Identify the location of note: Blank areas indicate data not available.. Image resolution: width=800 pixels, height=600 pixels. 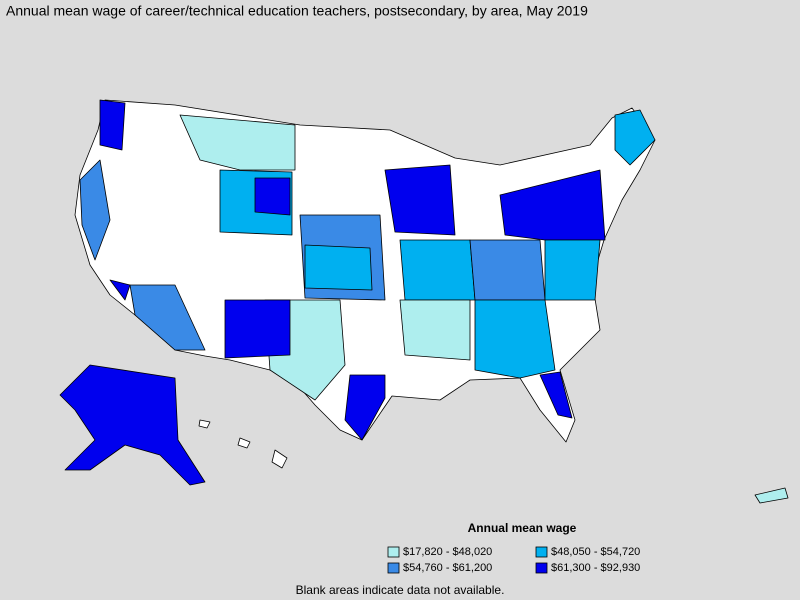
(400, 590).